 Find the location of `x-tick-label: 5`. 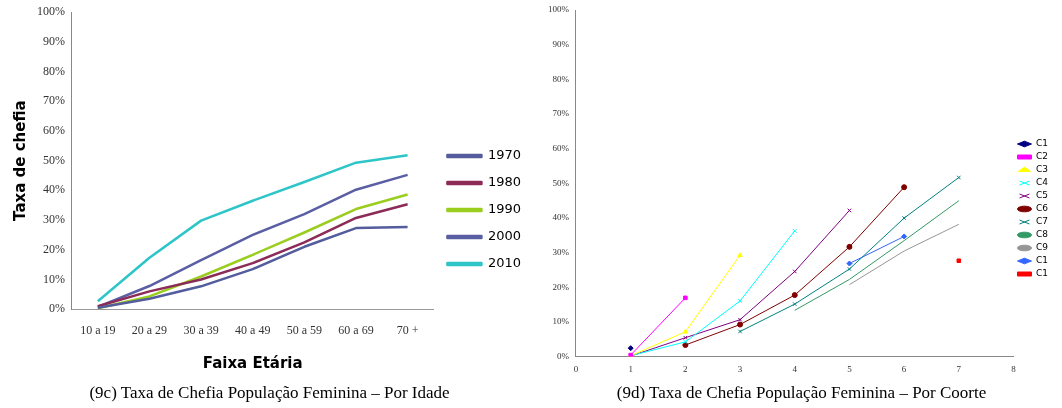

x-tick-label: 5 is located at coordinates (850, 368).